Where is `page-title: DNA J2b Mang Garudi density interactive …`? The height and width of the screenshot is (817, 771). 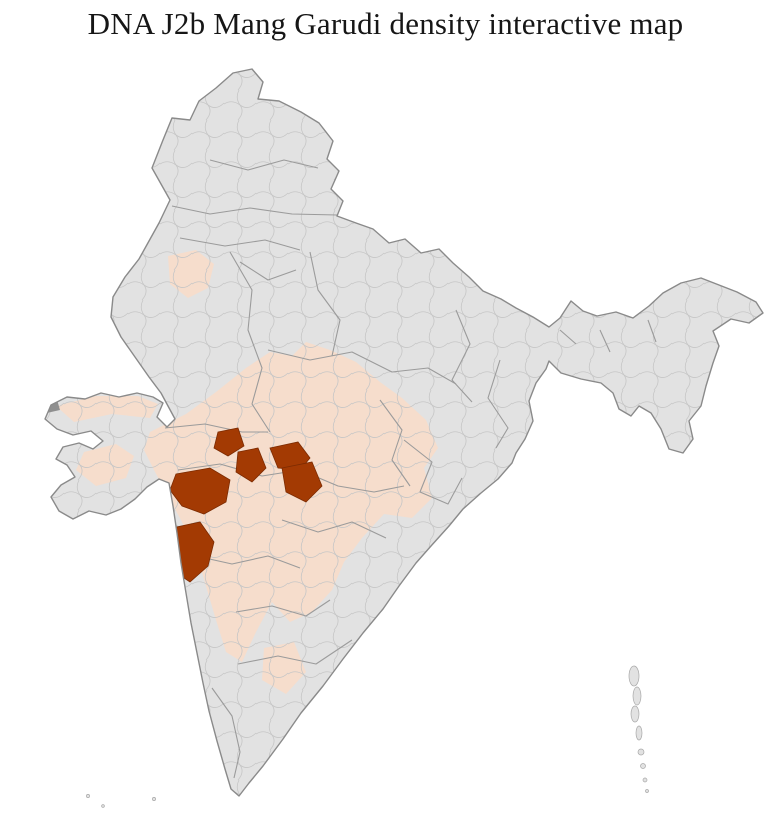 page-title: DNA J2b Mang Garudi density interactive … is located at coordinates (385, 23).